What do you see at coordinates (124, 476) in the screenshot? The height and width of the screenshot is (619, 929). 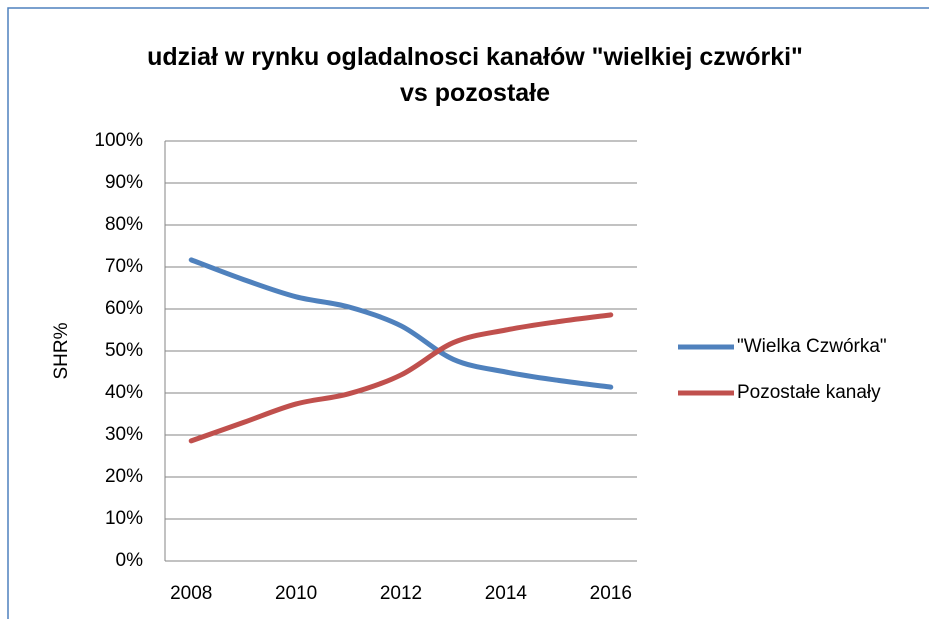 I see `y-tick-label: 20%` at bounding box center [124, 476].